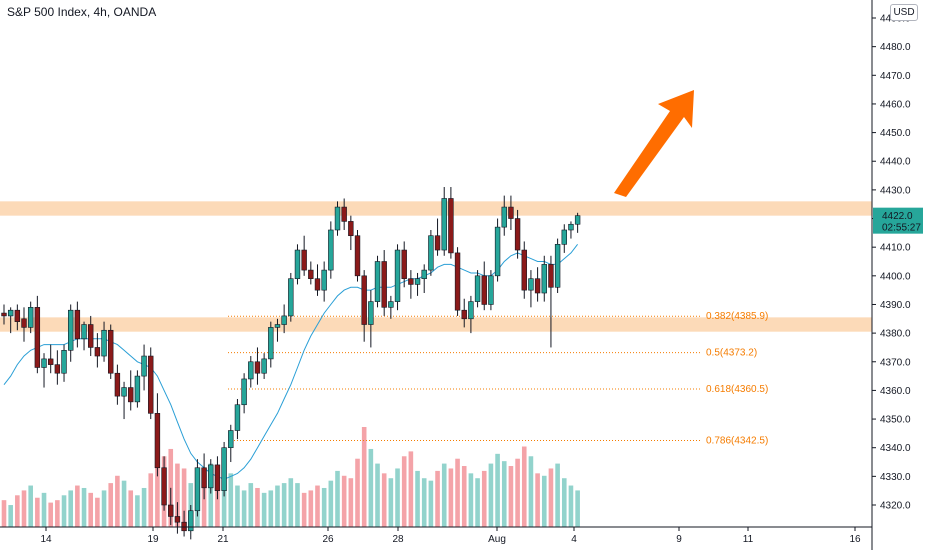 This screenshot has height=550, width=932. What do you see at coordinates (895, 448) in the screenshot?
I see `price-tick-label: 4340.0` at bounding box center [895, 448].